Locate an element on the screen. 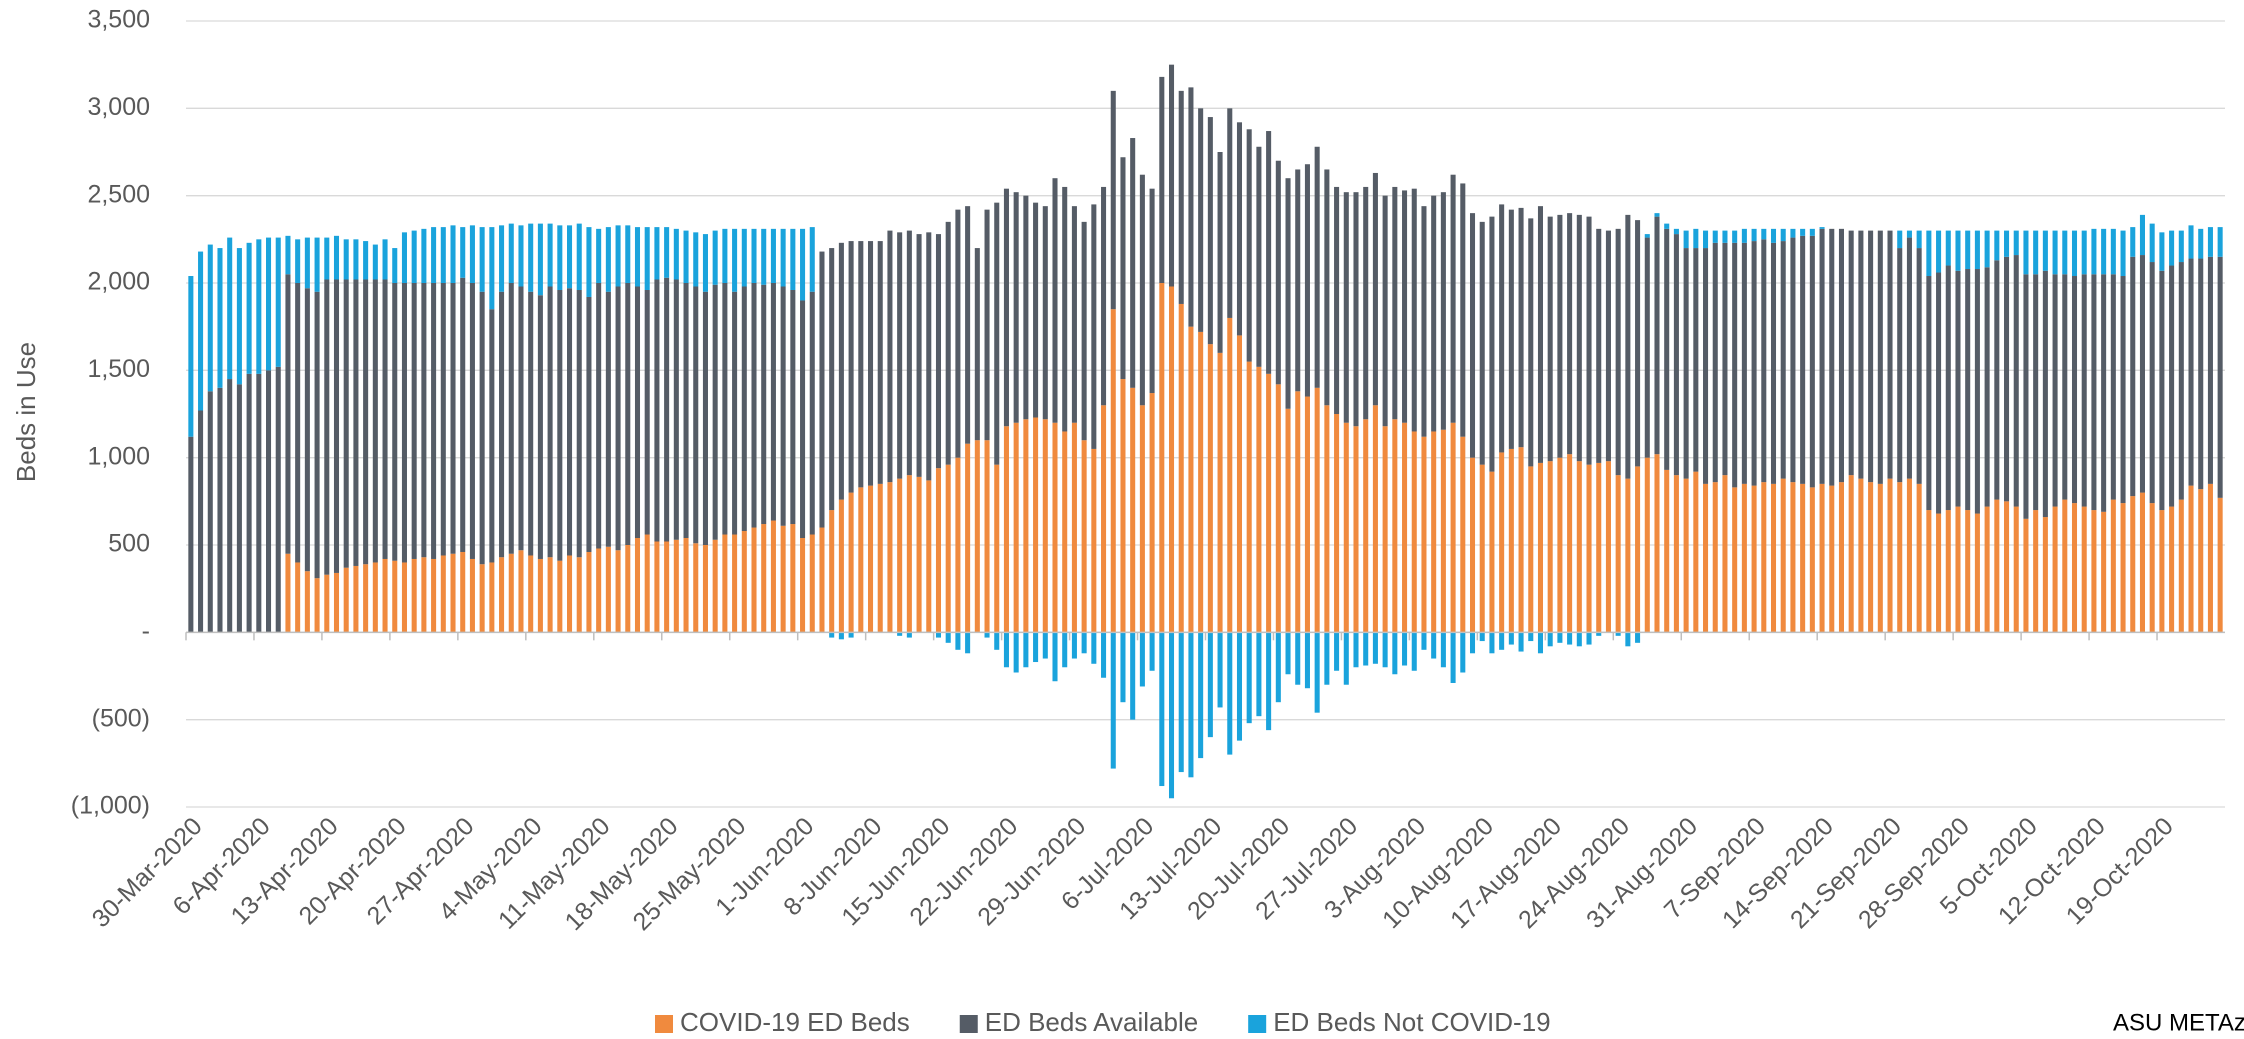  y-tick-label: 2,000 is located at coordinates (118, 282).